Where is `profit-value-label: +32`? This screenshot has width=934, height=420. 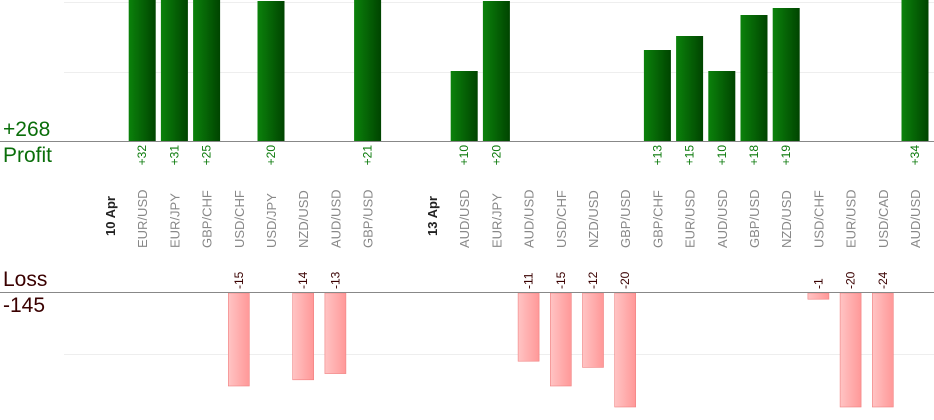 profit-value-label: +32 is located at coordinates (142, 155).